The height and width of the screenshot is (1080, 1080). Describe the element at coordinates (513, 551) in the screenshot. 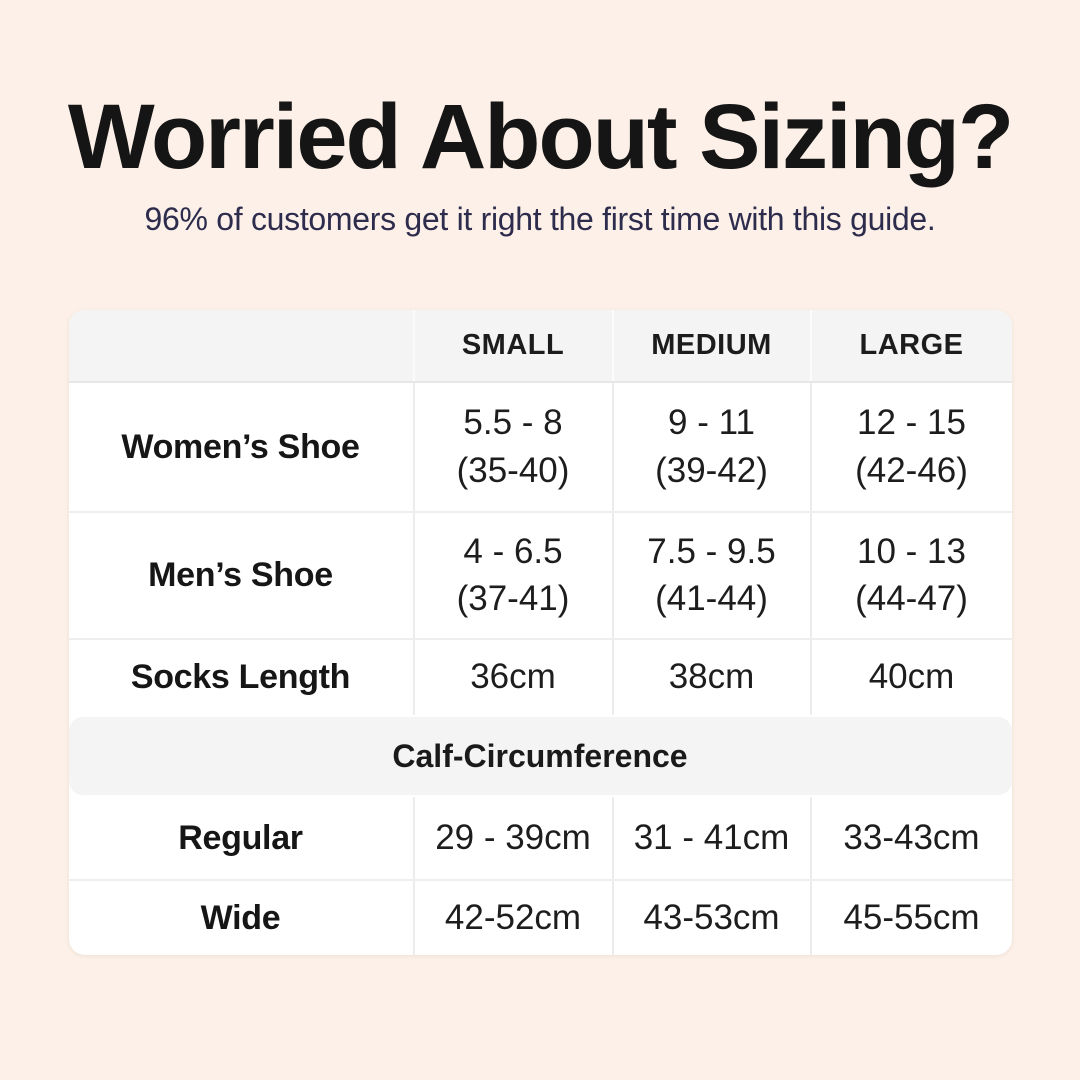

I see `cell-value-line1: 4 - 6.5` at that location.